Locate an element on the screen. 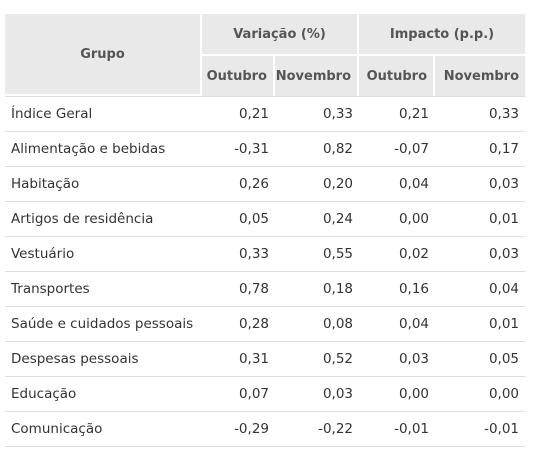 The width and height of the screenshot is (539, 466). table-row: Despesas pessoais 0,31 0,52 0,03 0,05 is located at coordinates (265, 359).